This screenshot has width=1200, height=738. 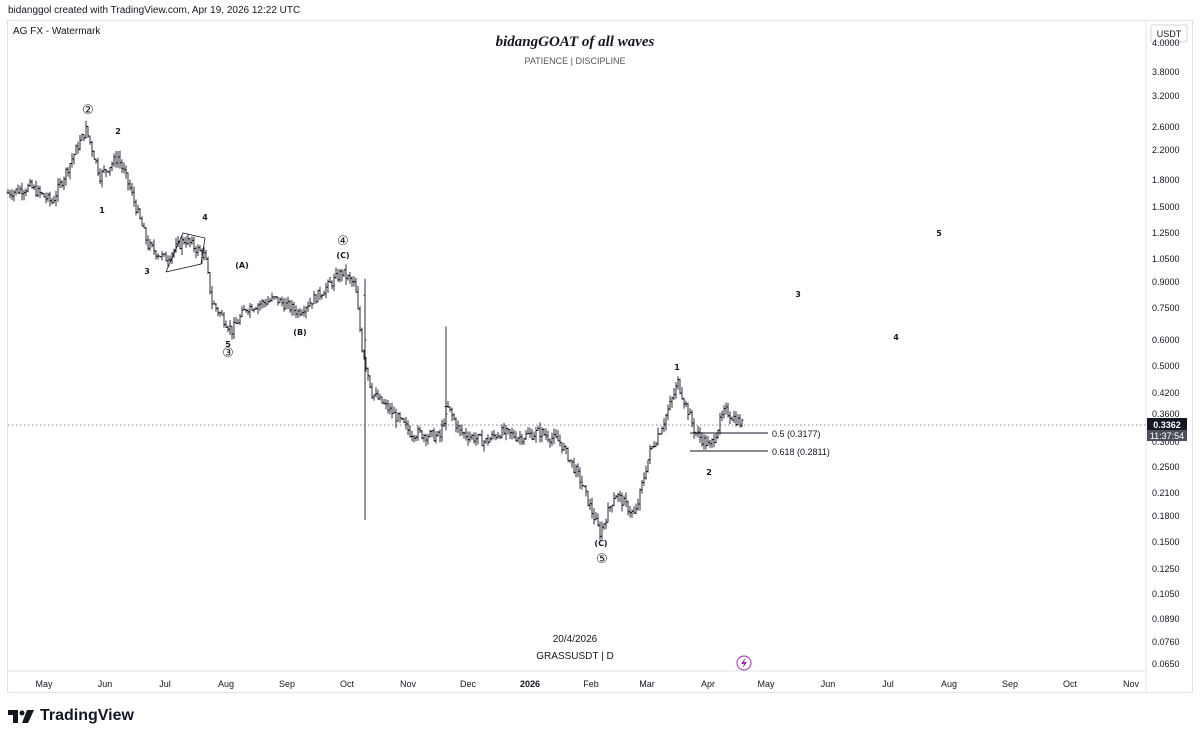 I want to click on fib-label-0.5: 0.5 (0.3177), so click(x=796, y=434).